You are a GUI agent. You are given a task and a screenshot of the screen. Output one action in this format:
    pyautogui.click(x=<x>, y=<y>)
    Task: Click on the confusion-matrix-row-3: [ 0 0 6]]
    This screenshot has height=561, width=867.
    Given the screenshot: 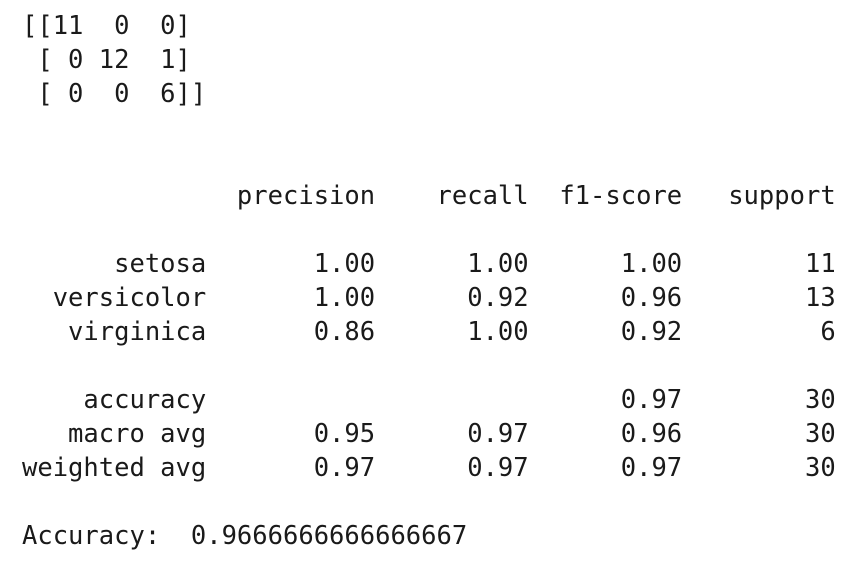 What is the action you would take?
    pyautogui.click(x=114, y=94)
    